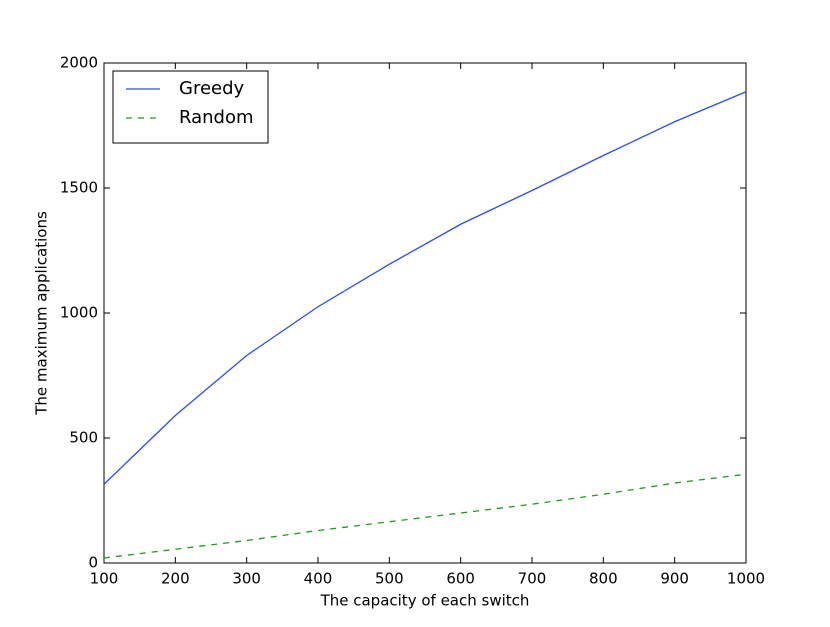 The image size is (830, 627). Describe the element at coordinates (83, 438) in the screenshot. I see `y-tick-label: 500` at that location.